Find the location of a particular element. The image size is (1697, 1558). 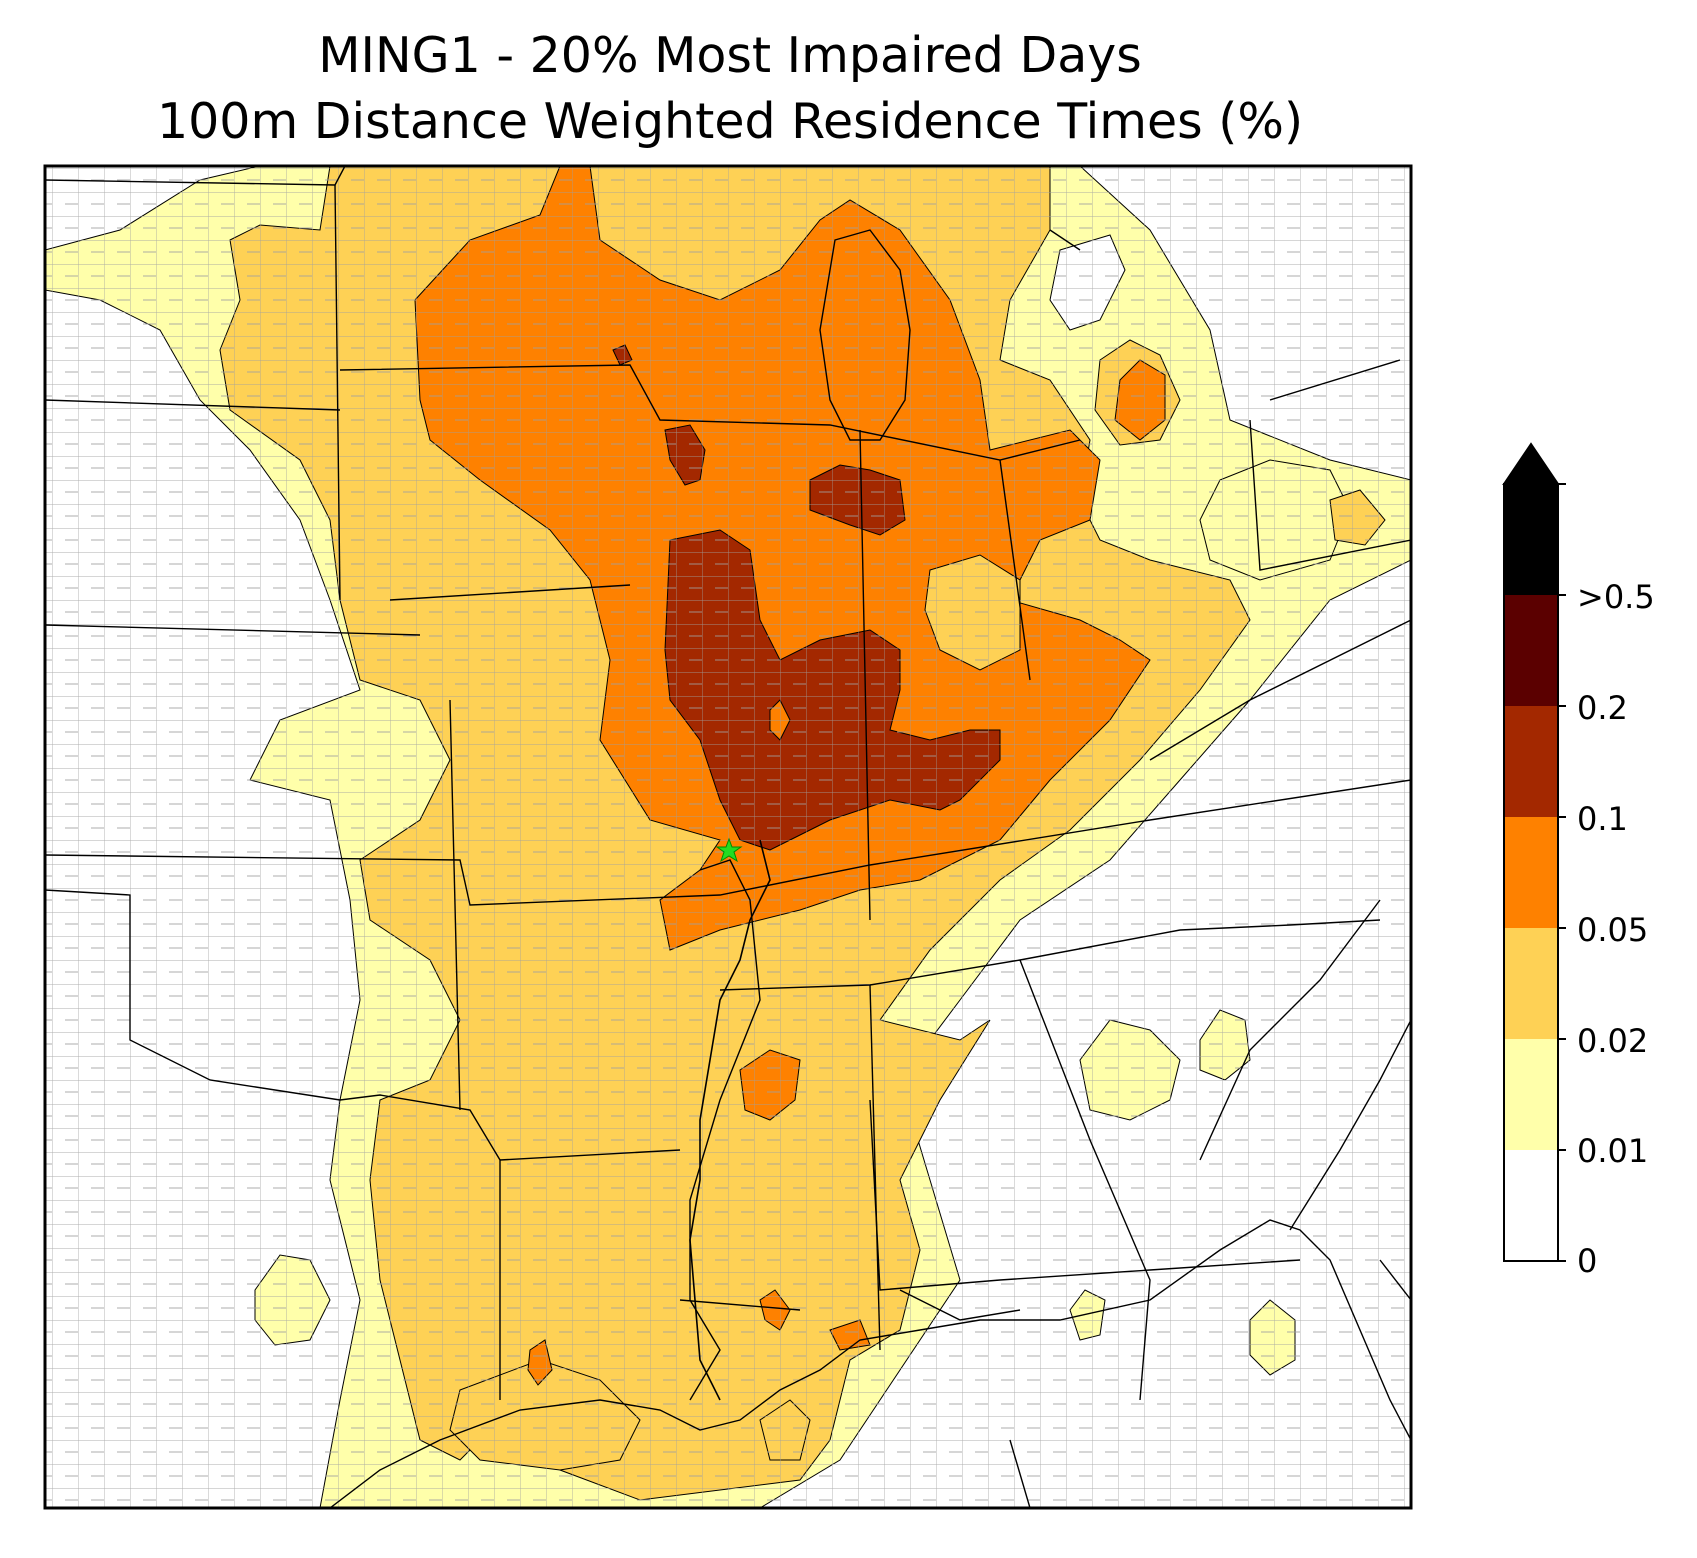

colorbar is located at coordinates (1534, 852).